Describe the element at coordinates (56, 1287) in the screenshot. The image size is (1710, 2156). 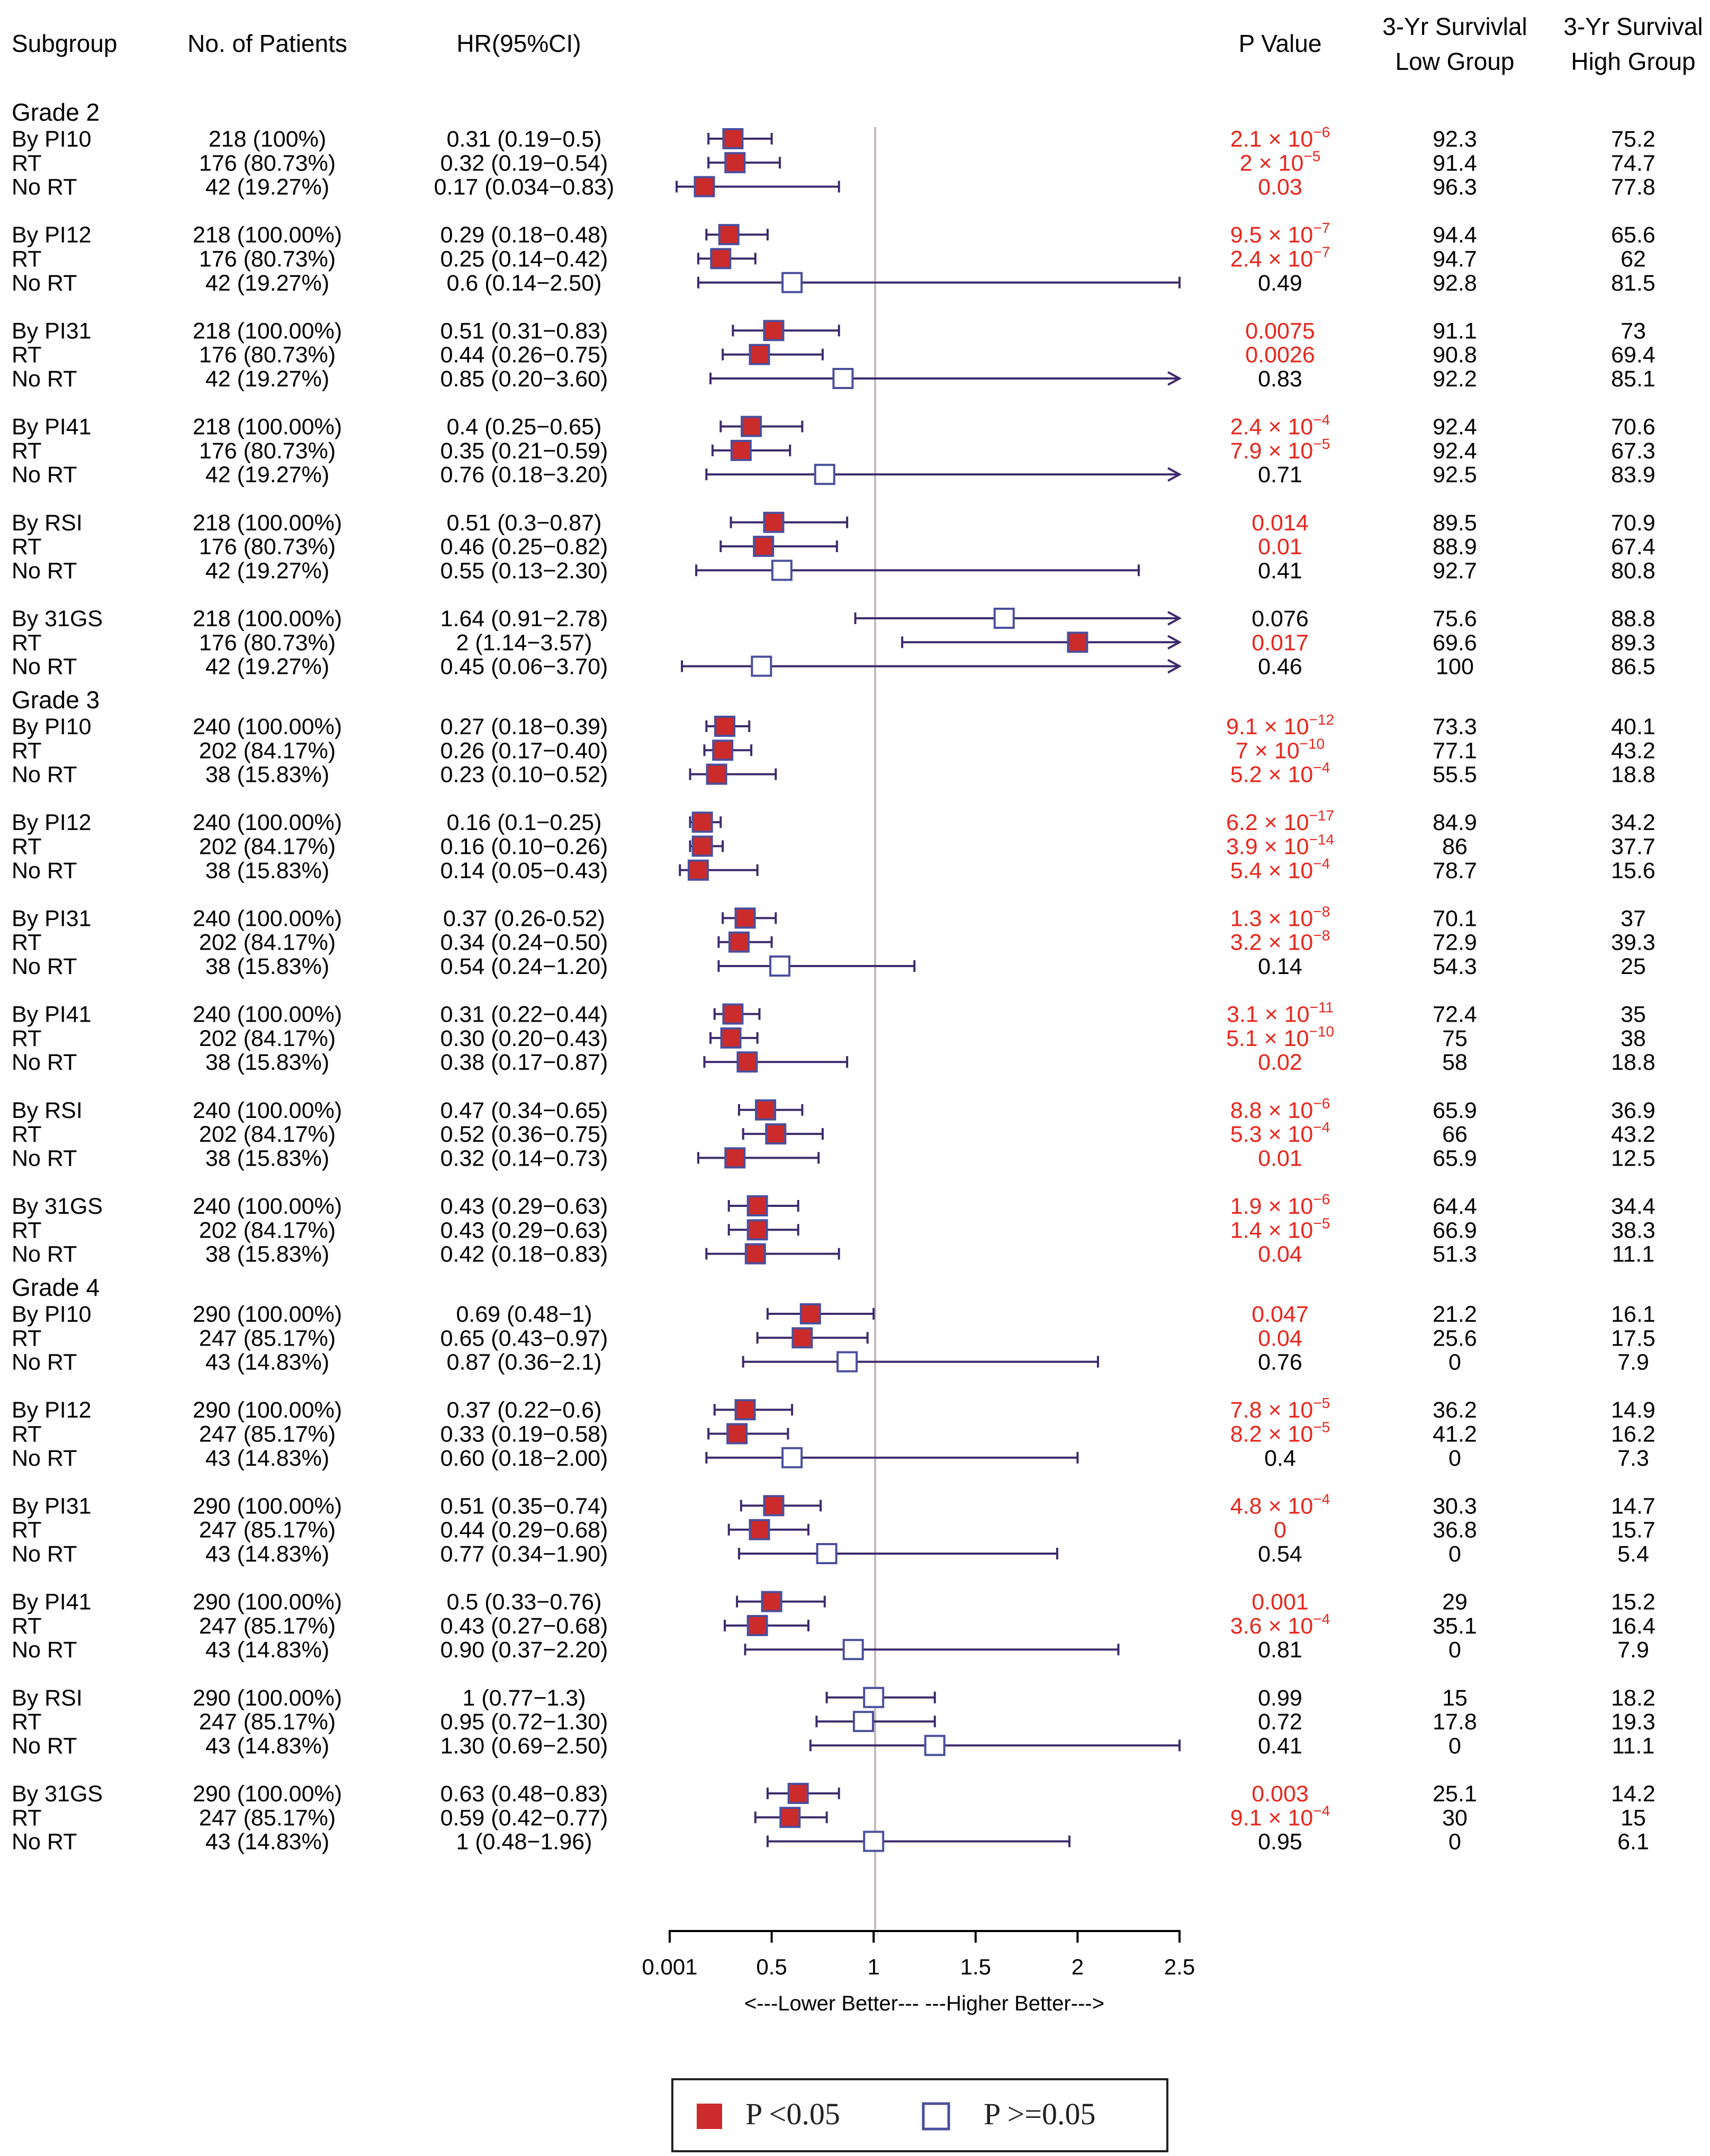
I see `grade-label: Grade 4` at that location.